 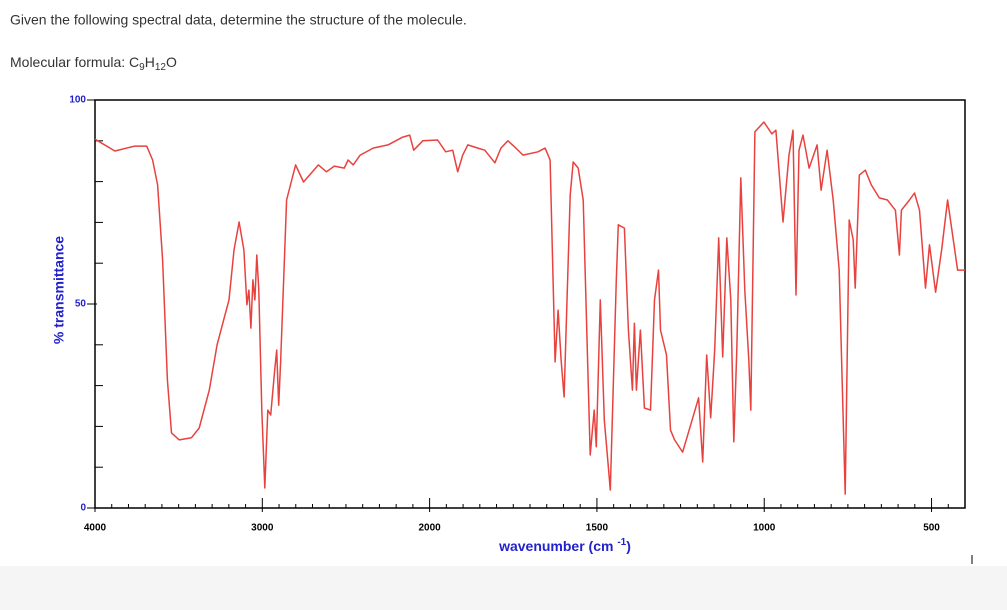 I want to click on formula: Molecular formula: C9H12O, so click(x=93, y=63).